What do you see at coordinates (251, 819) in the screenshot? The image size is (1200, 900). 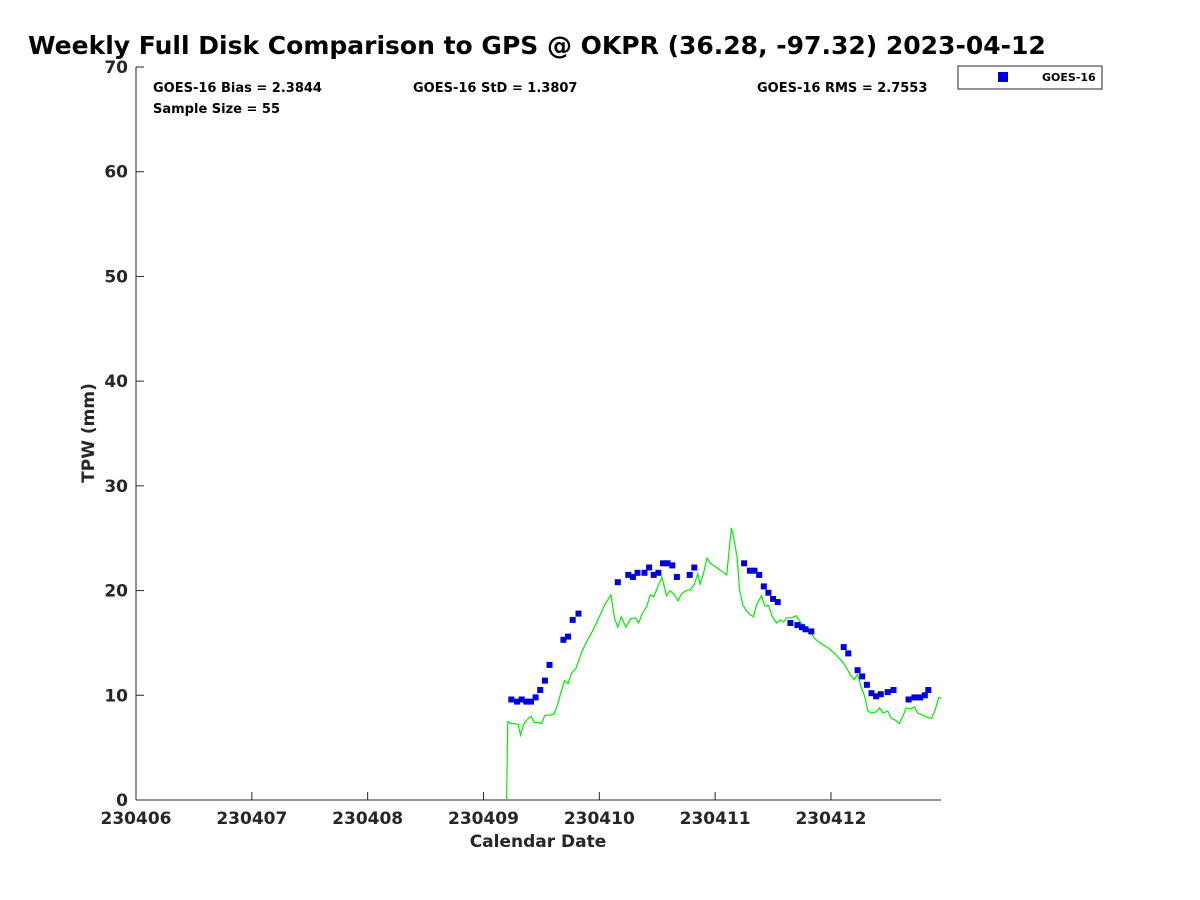 I see `x-tick-label: 230407` at bounding box center [251, 819].